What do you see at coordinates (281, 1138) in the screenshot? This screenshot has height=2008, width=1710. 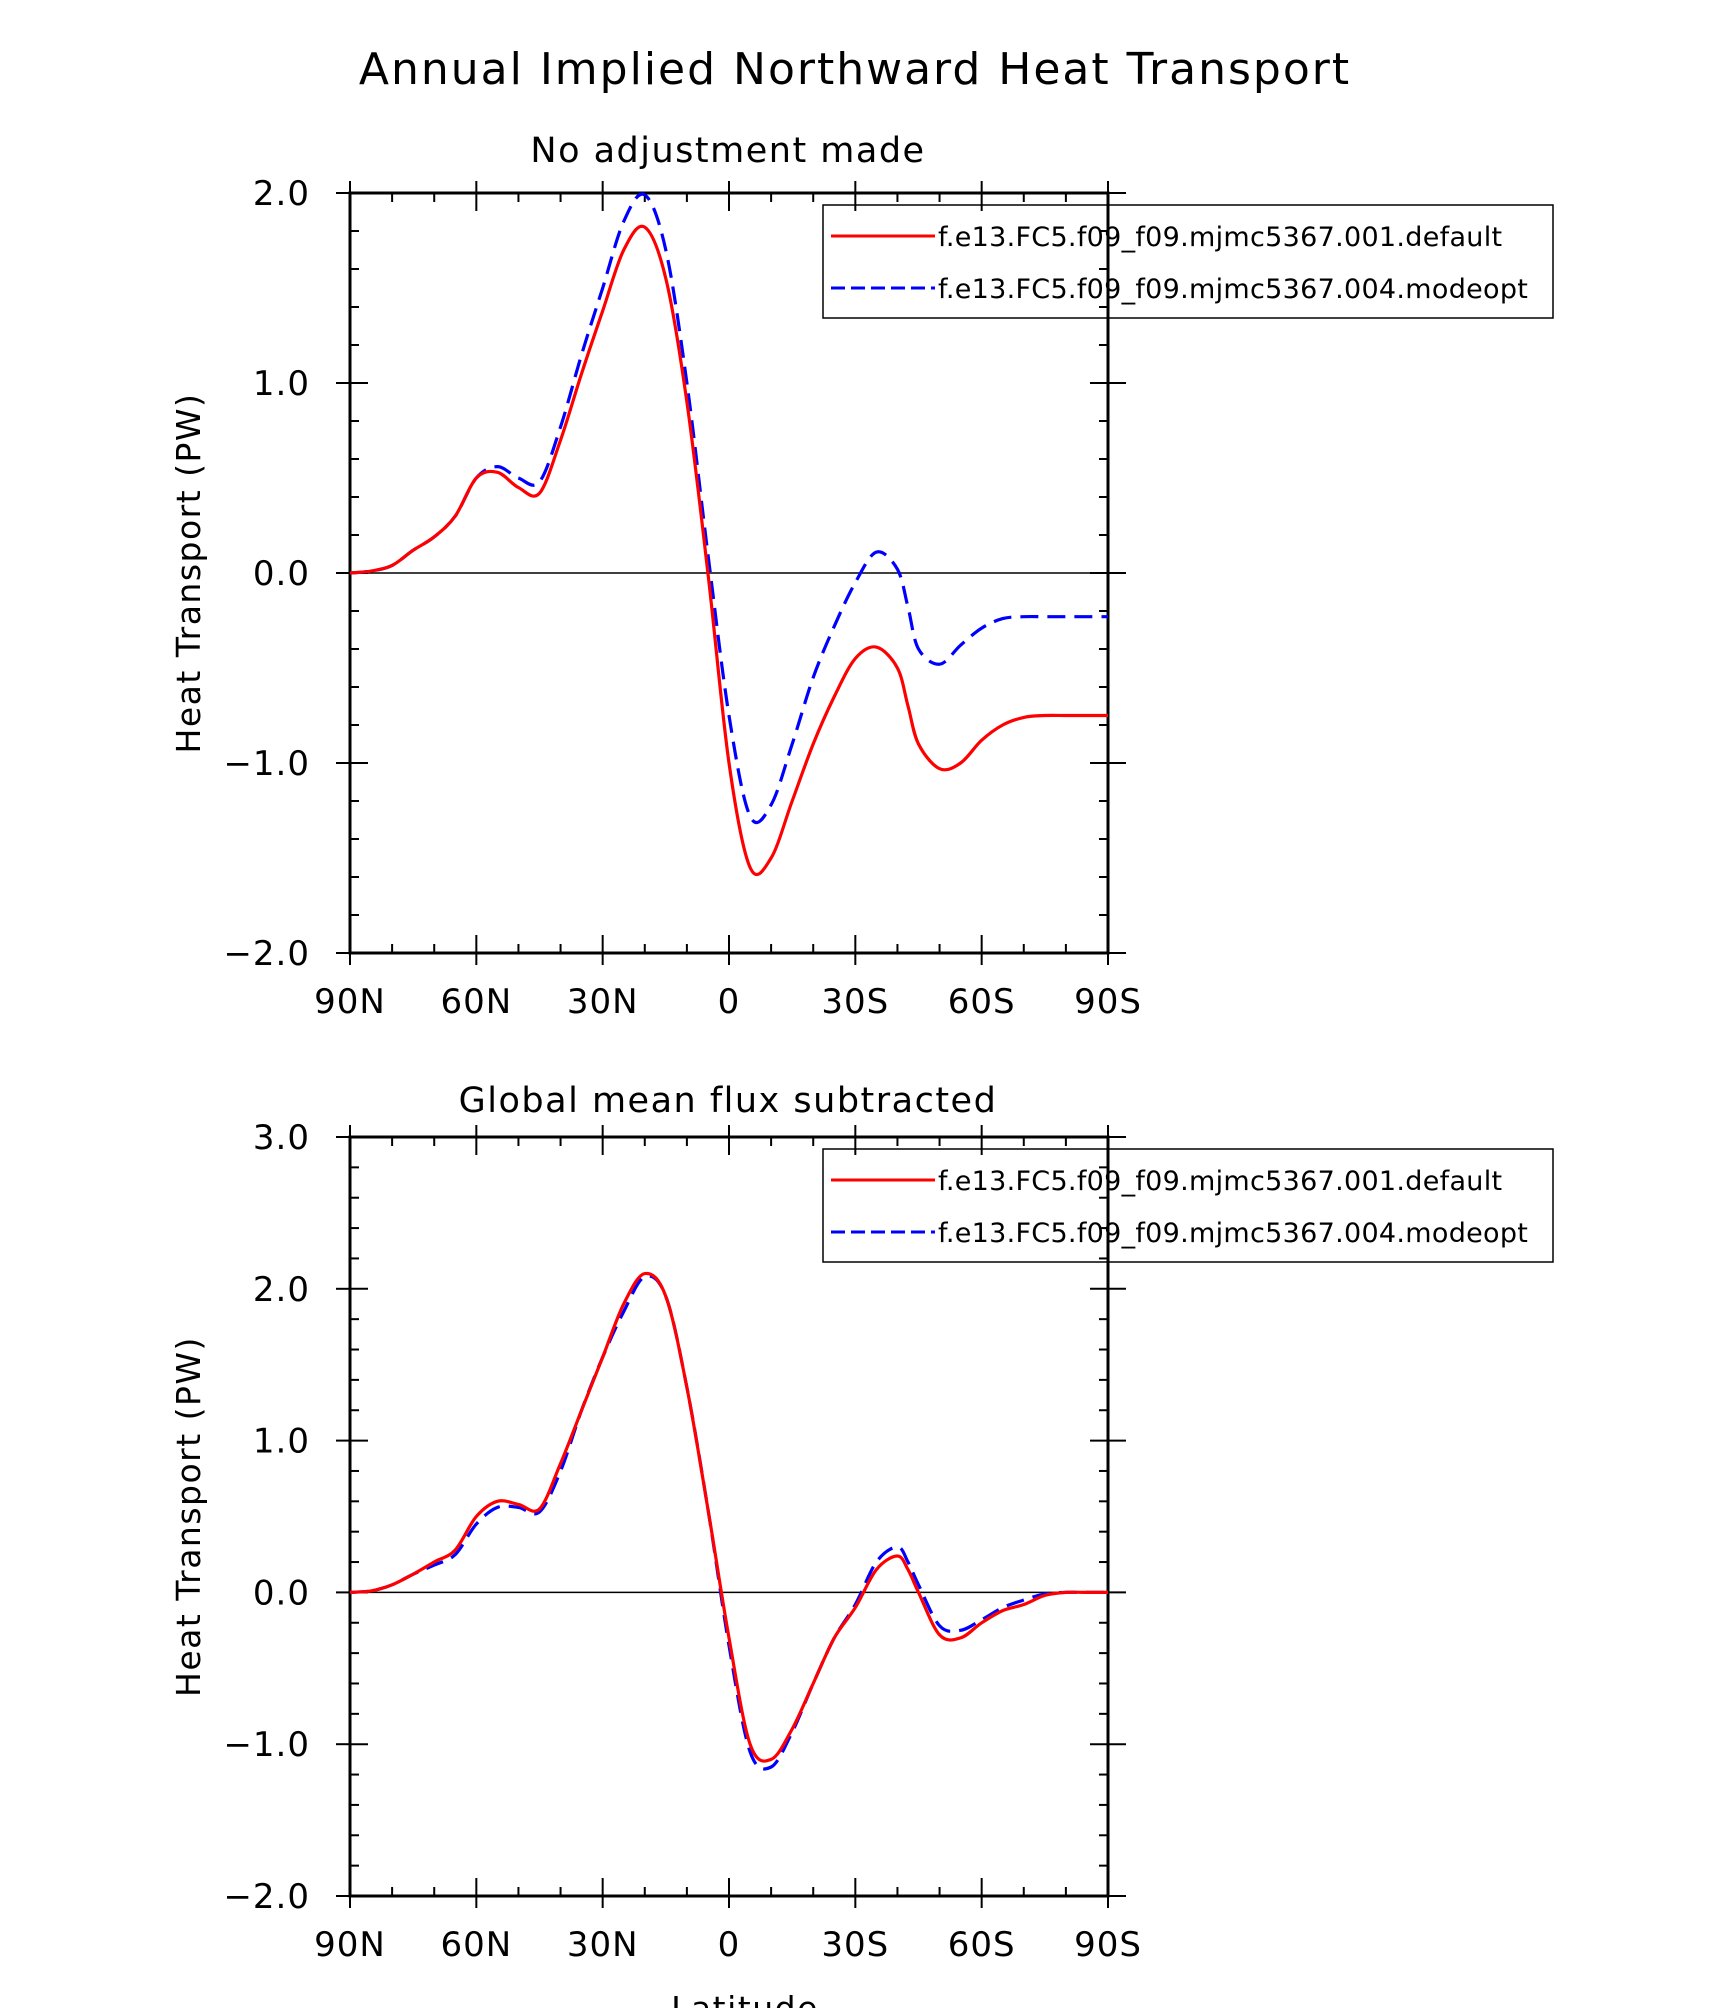 I see `y-tick-label: 3.0` at bounding box center [281, 1138].